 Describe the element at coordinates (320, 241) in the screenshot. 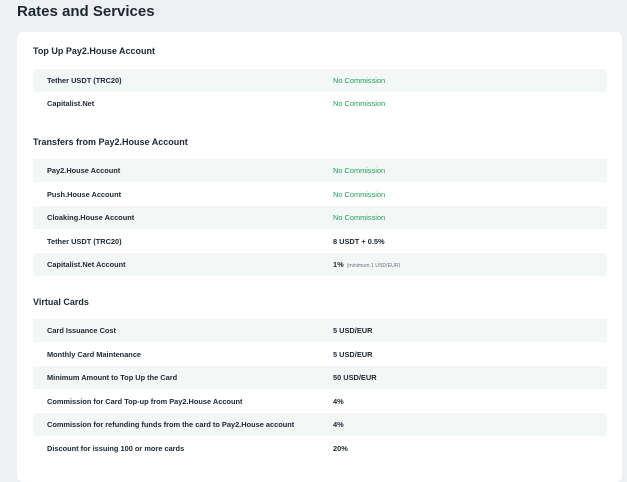

I see `rate-row: Tether USDT (TRC20) 8 USDT + 0.5%` at that location.